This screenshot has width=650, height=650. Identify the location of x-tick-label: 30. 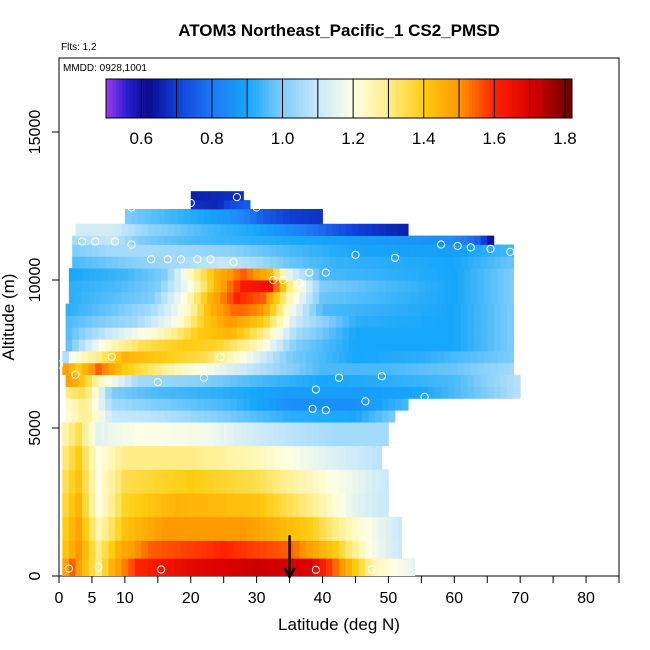
(257, 598).